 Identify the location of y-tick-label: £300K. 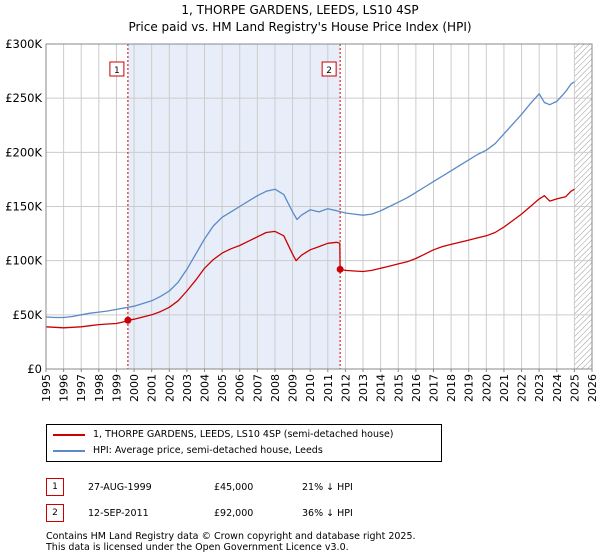
(23, 44).